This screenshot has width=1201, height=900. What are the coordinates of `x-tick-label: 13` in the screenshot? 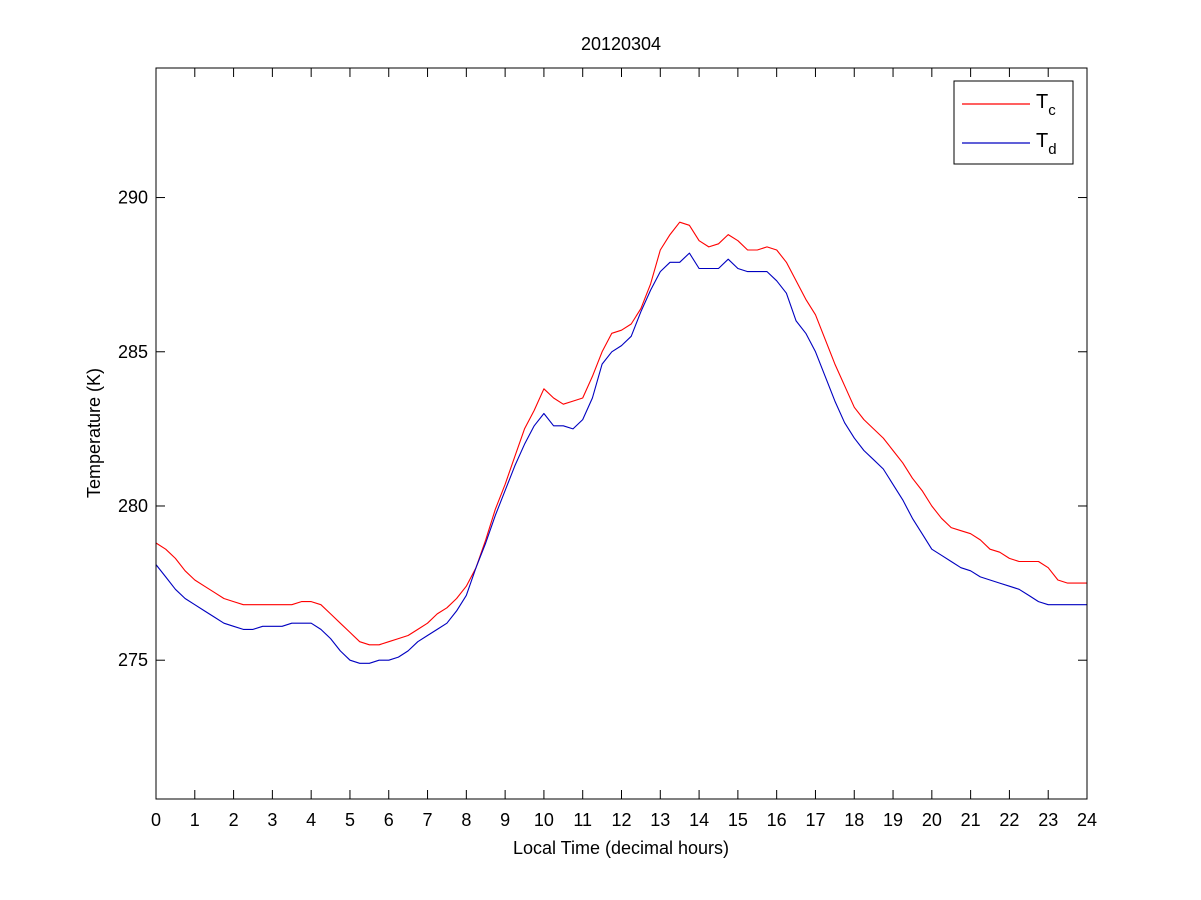 It's located at (660, 820).